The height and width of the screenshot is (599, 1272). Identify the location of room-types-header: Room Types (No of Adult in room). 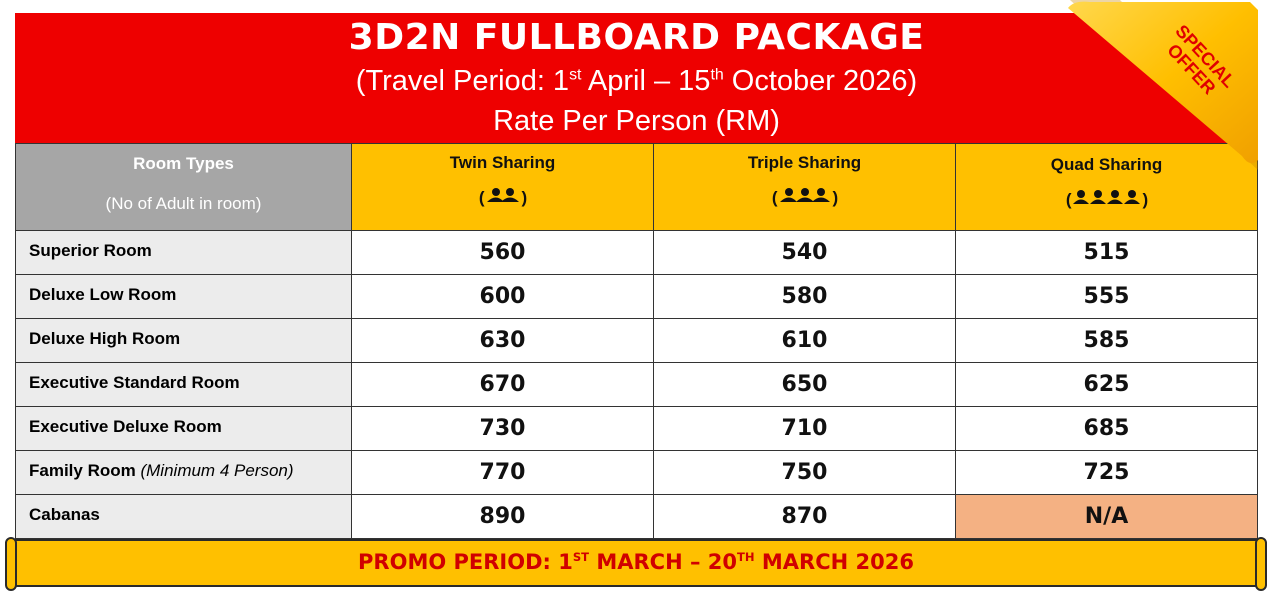
(183, 187).